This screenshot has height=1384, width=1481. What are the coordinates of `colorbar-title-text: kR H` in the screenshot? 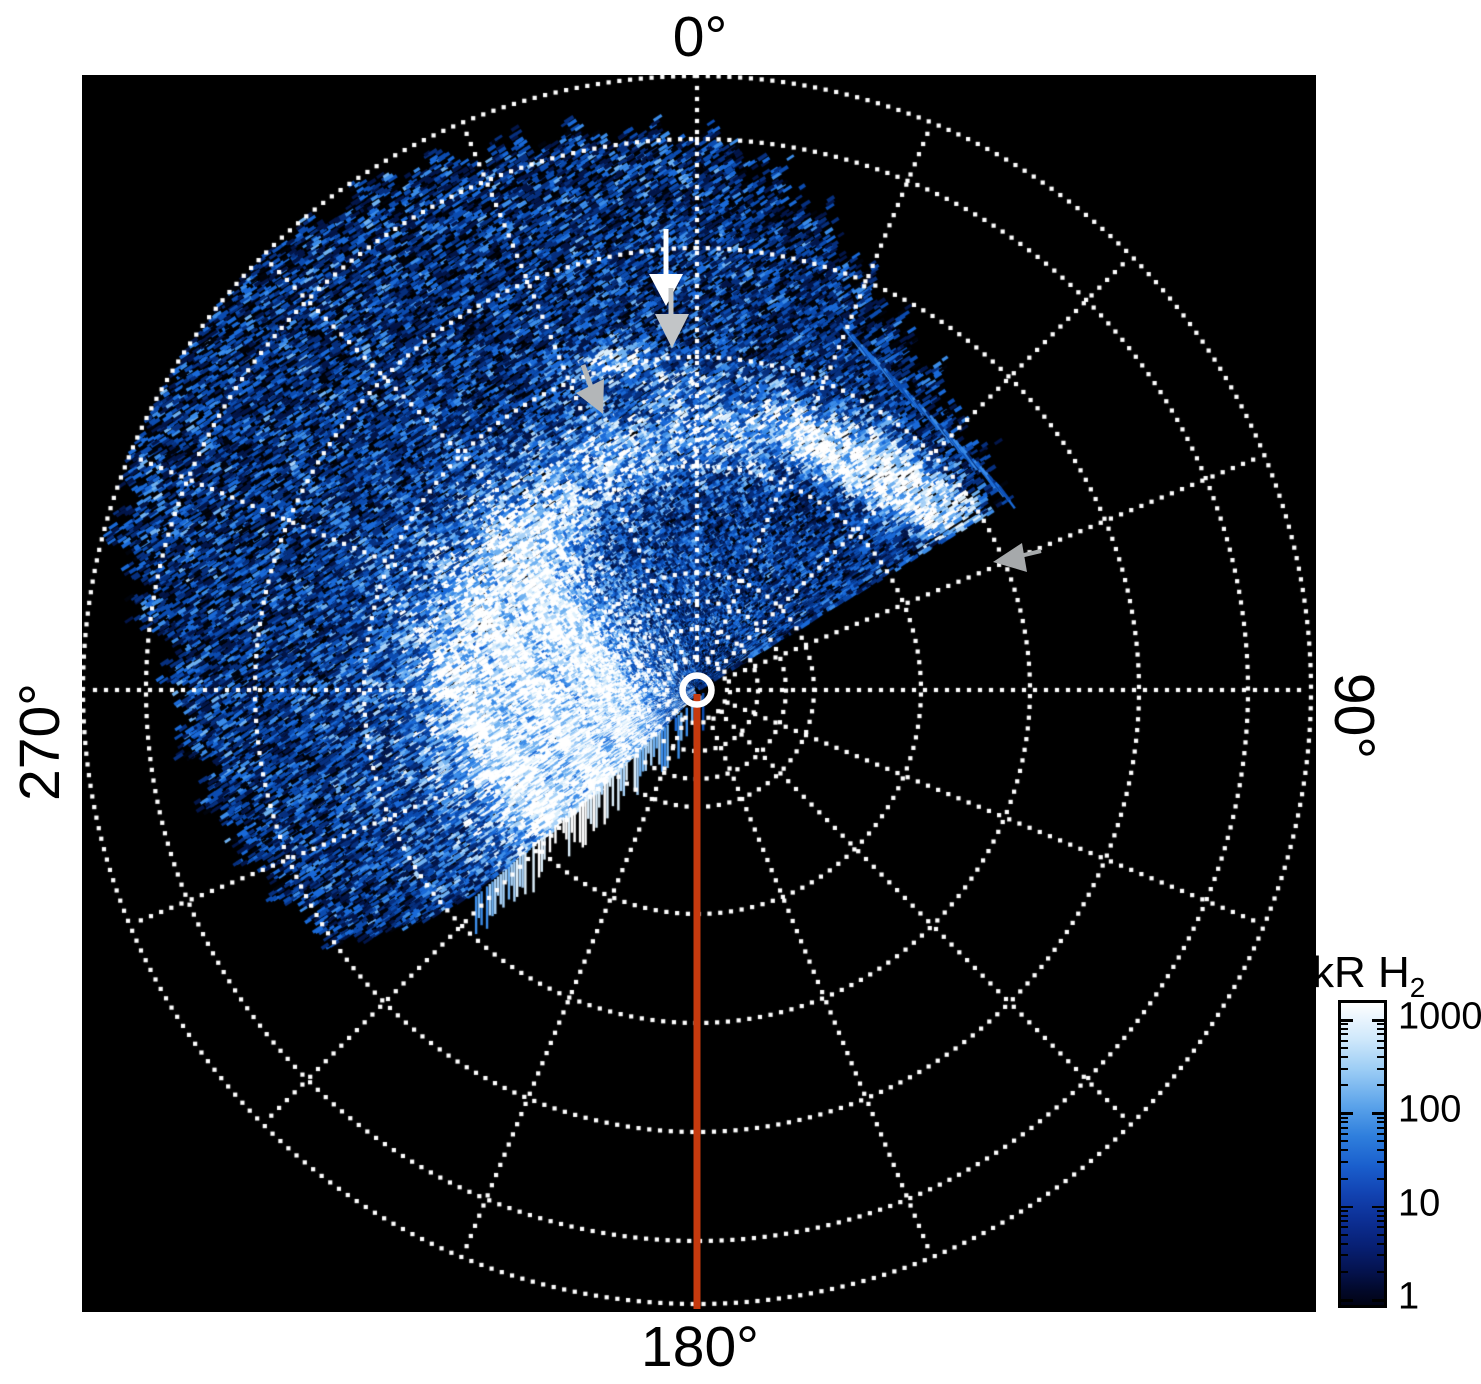 It's located at (1361, 972).